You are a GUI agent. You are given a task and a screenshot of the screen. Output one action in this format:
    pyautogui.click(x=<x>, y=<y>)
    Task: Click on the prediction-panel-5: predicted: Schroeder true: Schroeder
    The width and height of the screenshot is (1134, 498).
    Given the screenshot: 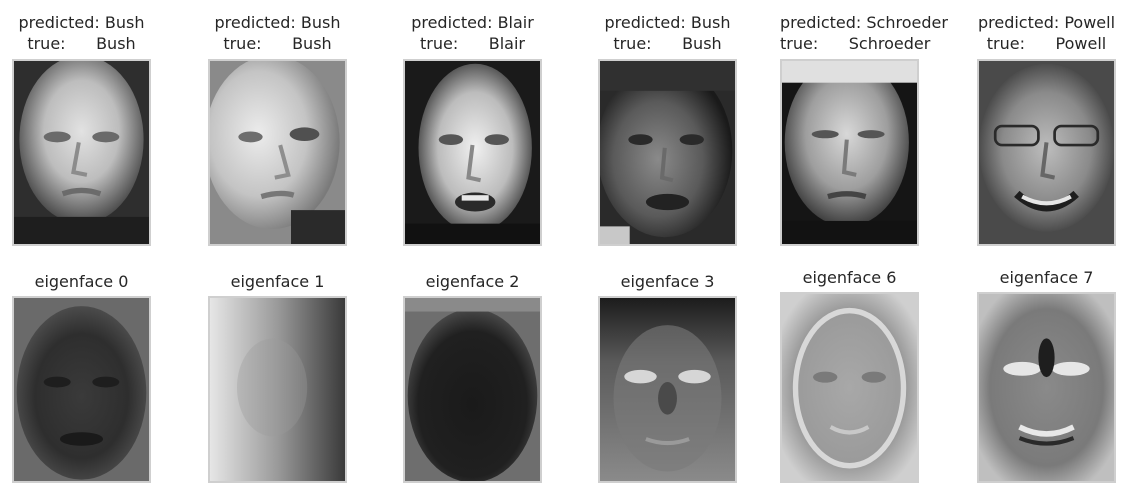 What is the action you would take?
    pyautogui.click(x=864, y=129)
    